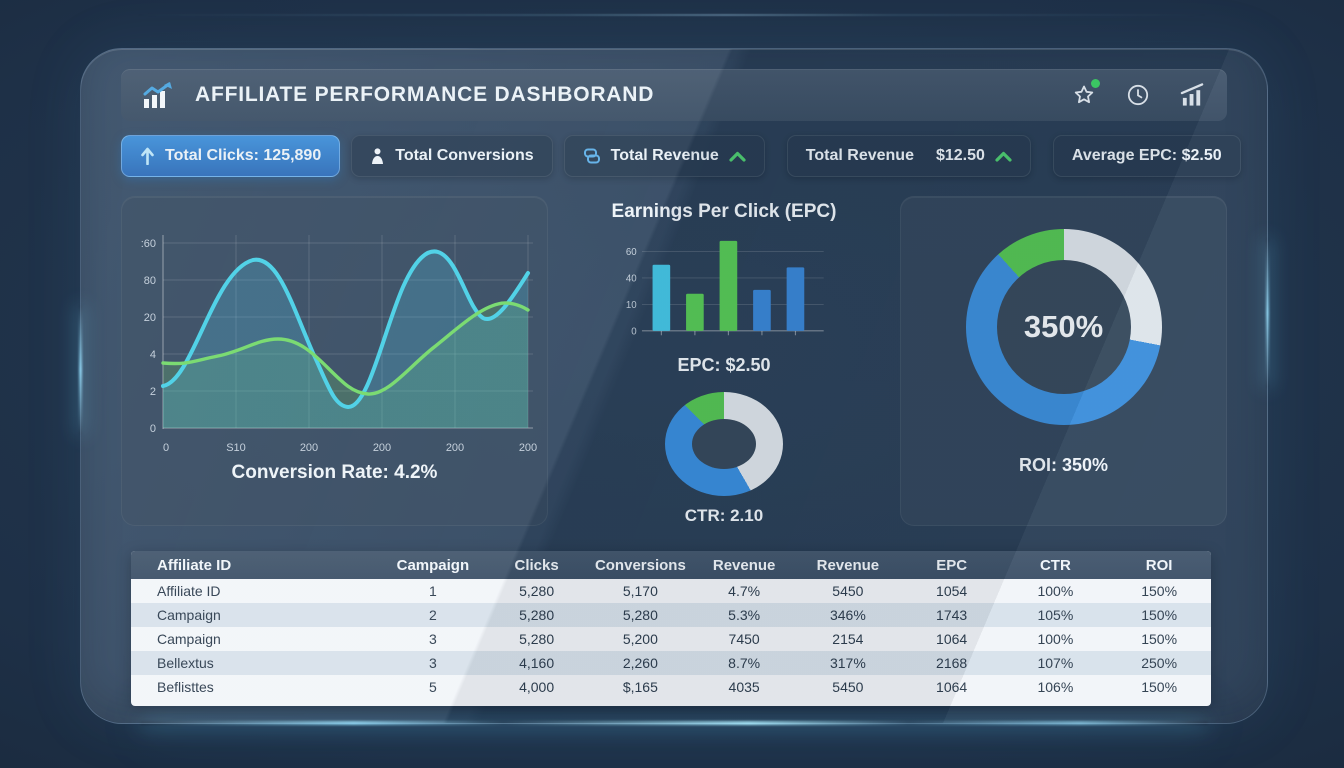 Image resolution: width=1344 pixels, height=768 pixels. What do you see at coordinates (640, 565) in the screenshot?
I see `column-header: Conversions` at bounding box center [640, 565].